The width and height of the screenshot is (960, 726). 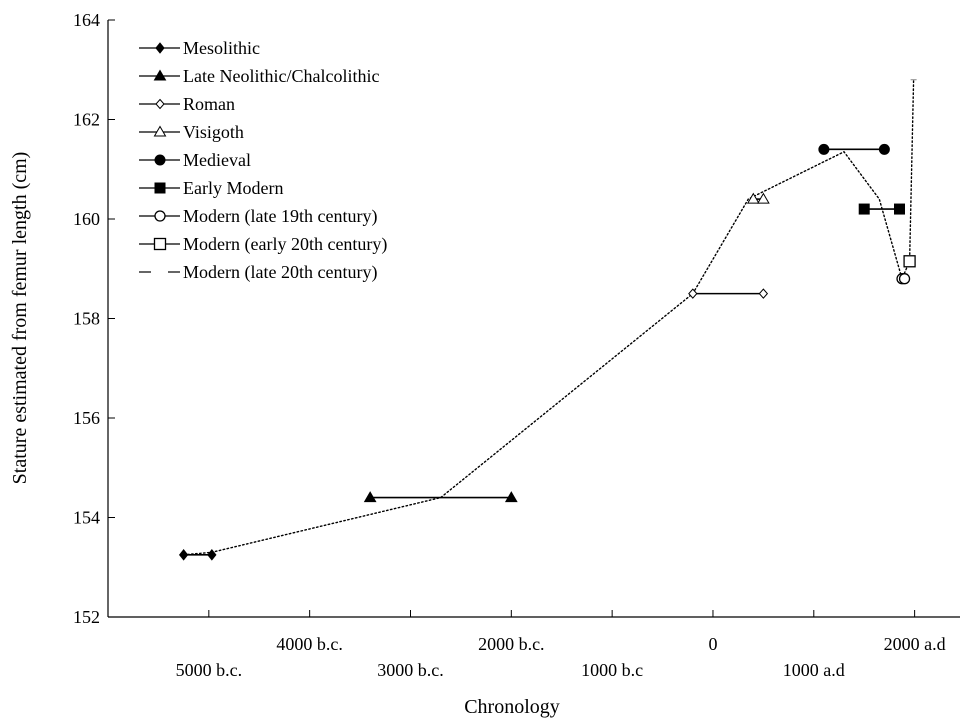 I want to click on legend-label: Visigoth, so click(x=213, y=132).